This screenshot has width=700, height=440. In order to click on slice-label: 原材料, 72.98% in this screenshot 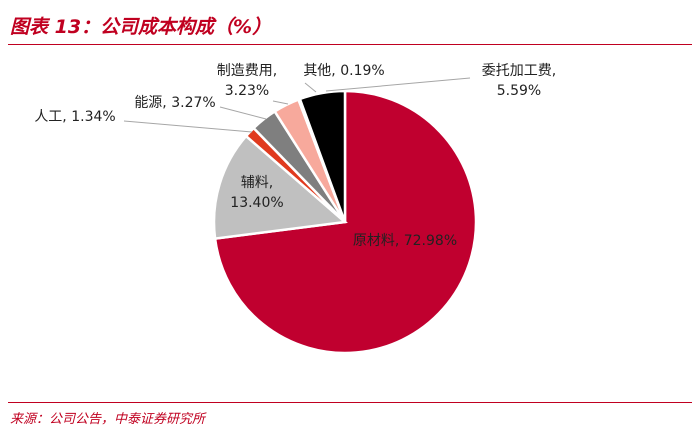, I will do `click(405, 241)`.